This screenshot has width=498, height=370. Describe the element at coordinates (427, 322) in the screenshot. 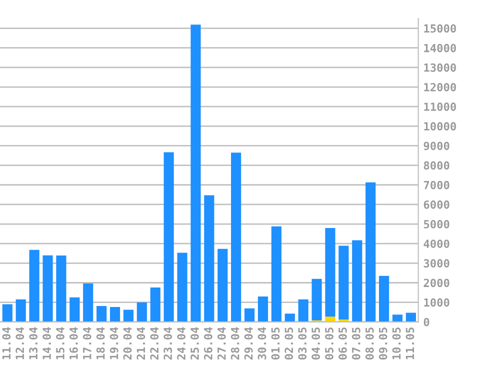

I see `y-tick-label: 0` at that location.